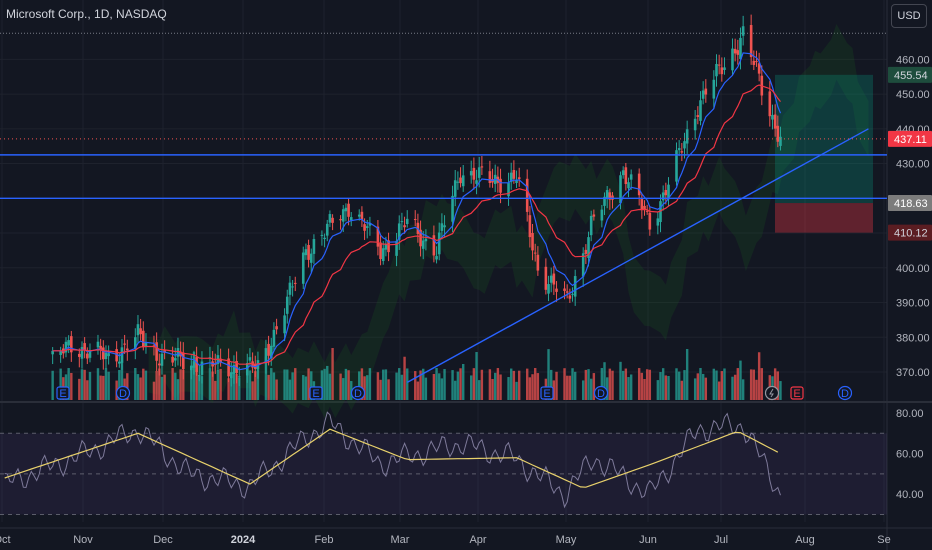 The width and height of the screenshot is (932, 550). I want to click on dividend-icon, so click(845, 393).